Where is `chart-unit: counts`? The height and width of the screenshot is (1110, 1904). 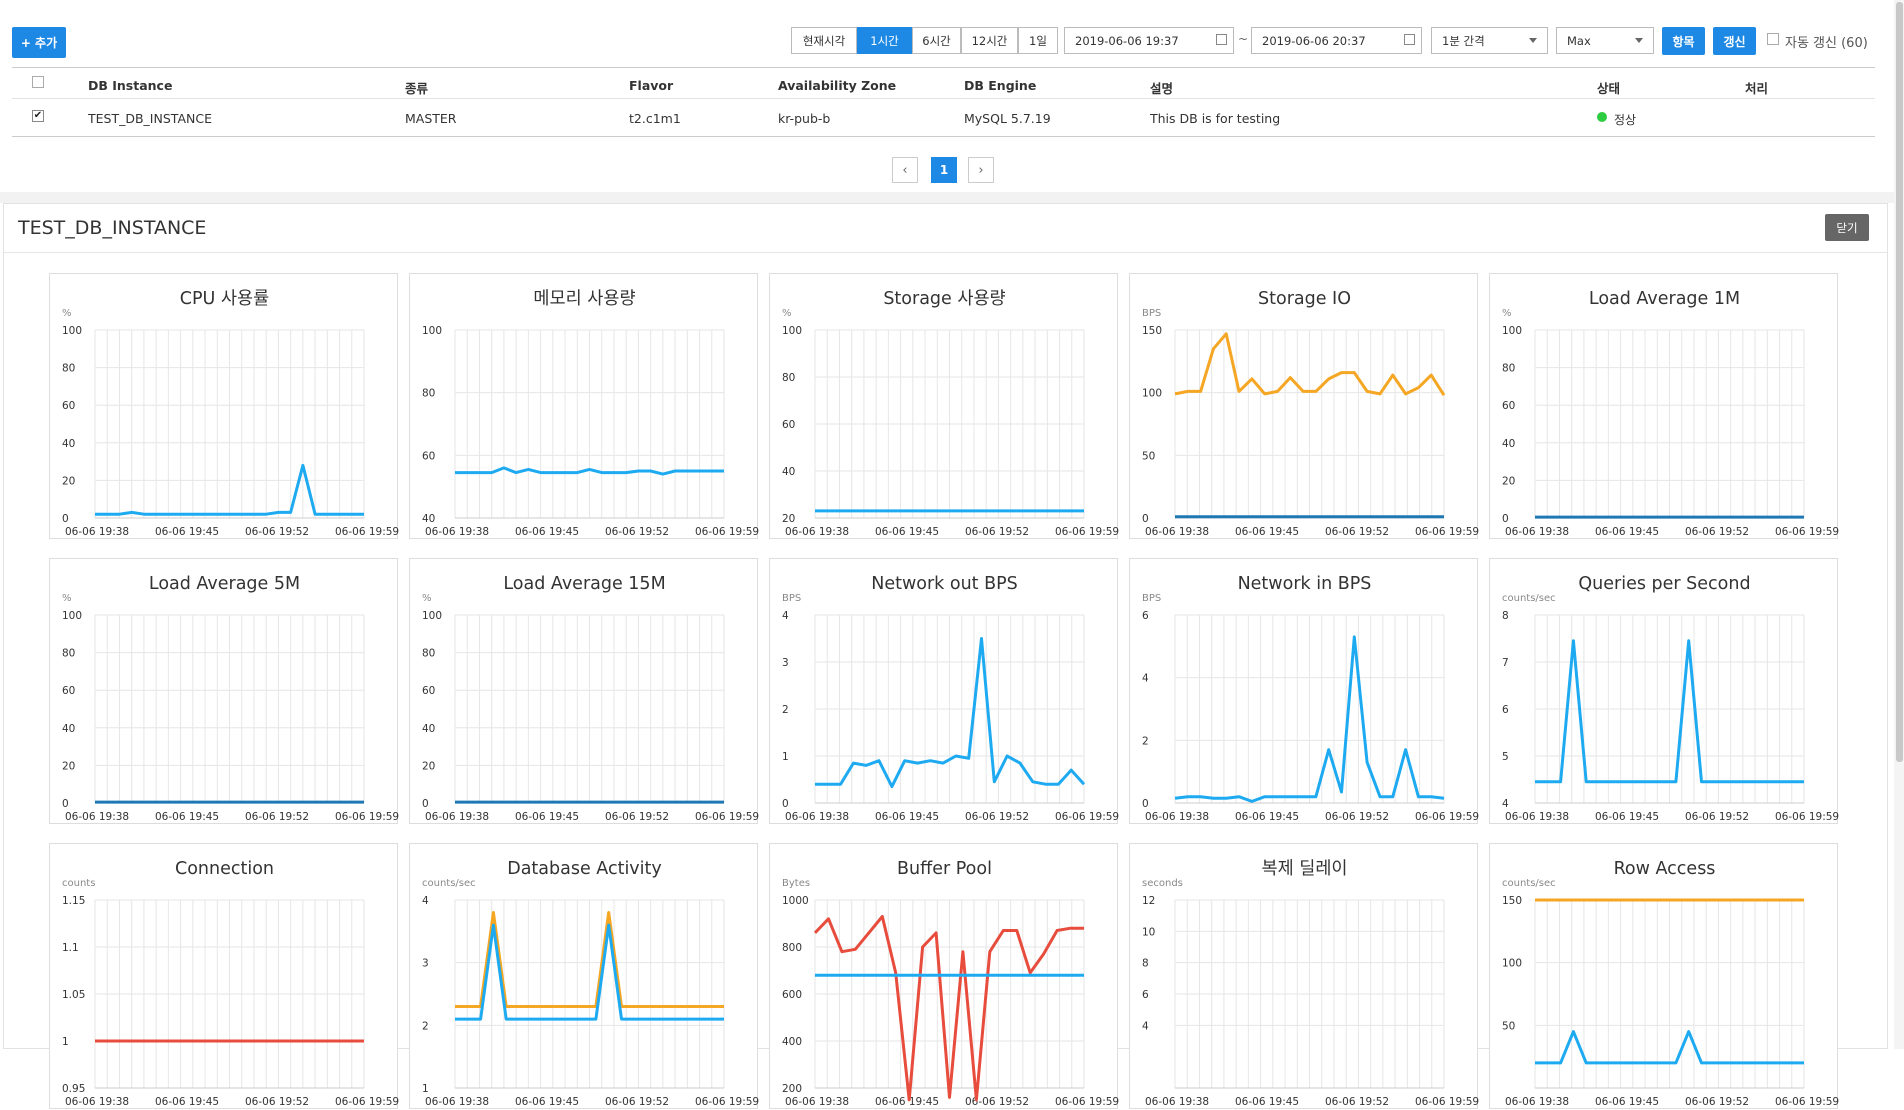
chart-unit: counts is located at coordinates (78, 883).